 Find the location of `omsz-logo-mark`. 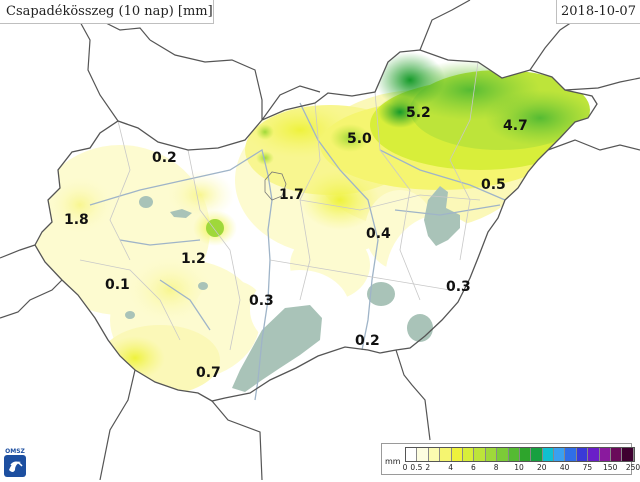

omsz-logo-mark is located at coordinates (15, 466).